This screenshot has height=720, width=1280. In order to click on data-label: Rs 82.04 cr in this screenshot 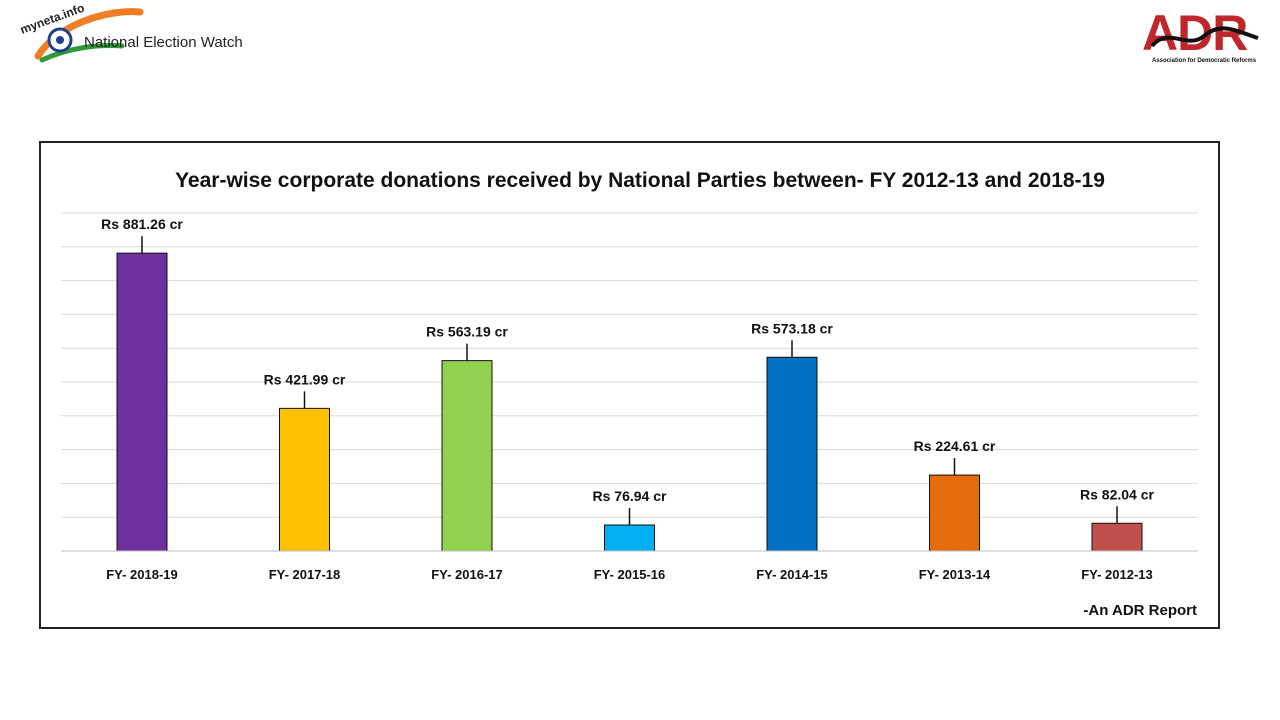, I will do `click(1117, 494)`.